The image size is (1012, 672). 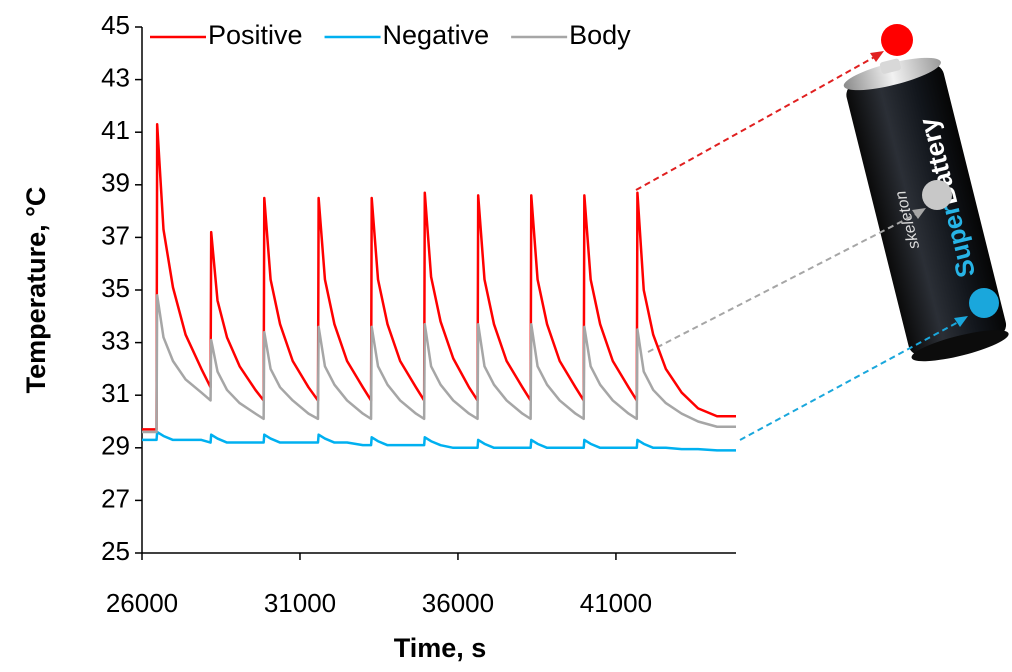 What do you see at coordinates (115, 25) in the screenshot?
I see `y-tick-label: 45` at bounding box center [115, 25].